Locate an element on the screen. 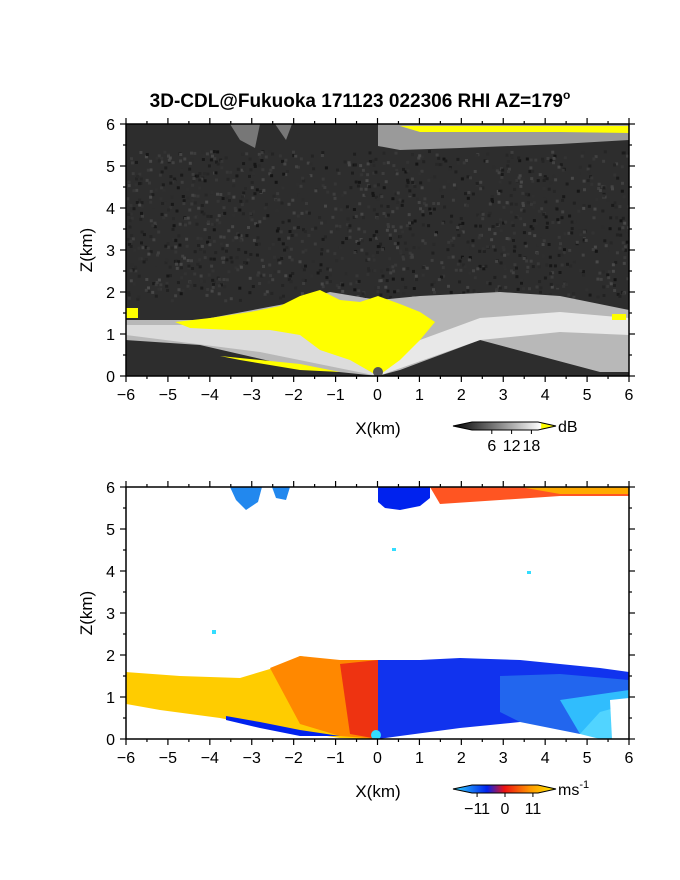 This screenshot has height=880, width=680. snr-saturated-fan is located at coordinates (305, 333).